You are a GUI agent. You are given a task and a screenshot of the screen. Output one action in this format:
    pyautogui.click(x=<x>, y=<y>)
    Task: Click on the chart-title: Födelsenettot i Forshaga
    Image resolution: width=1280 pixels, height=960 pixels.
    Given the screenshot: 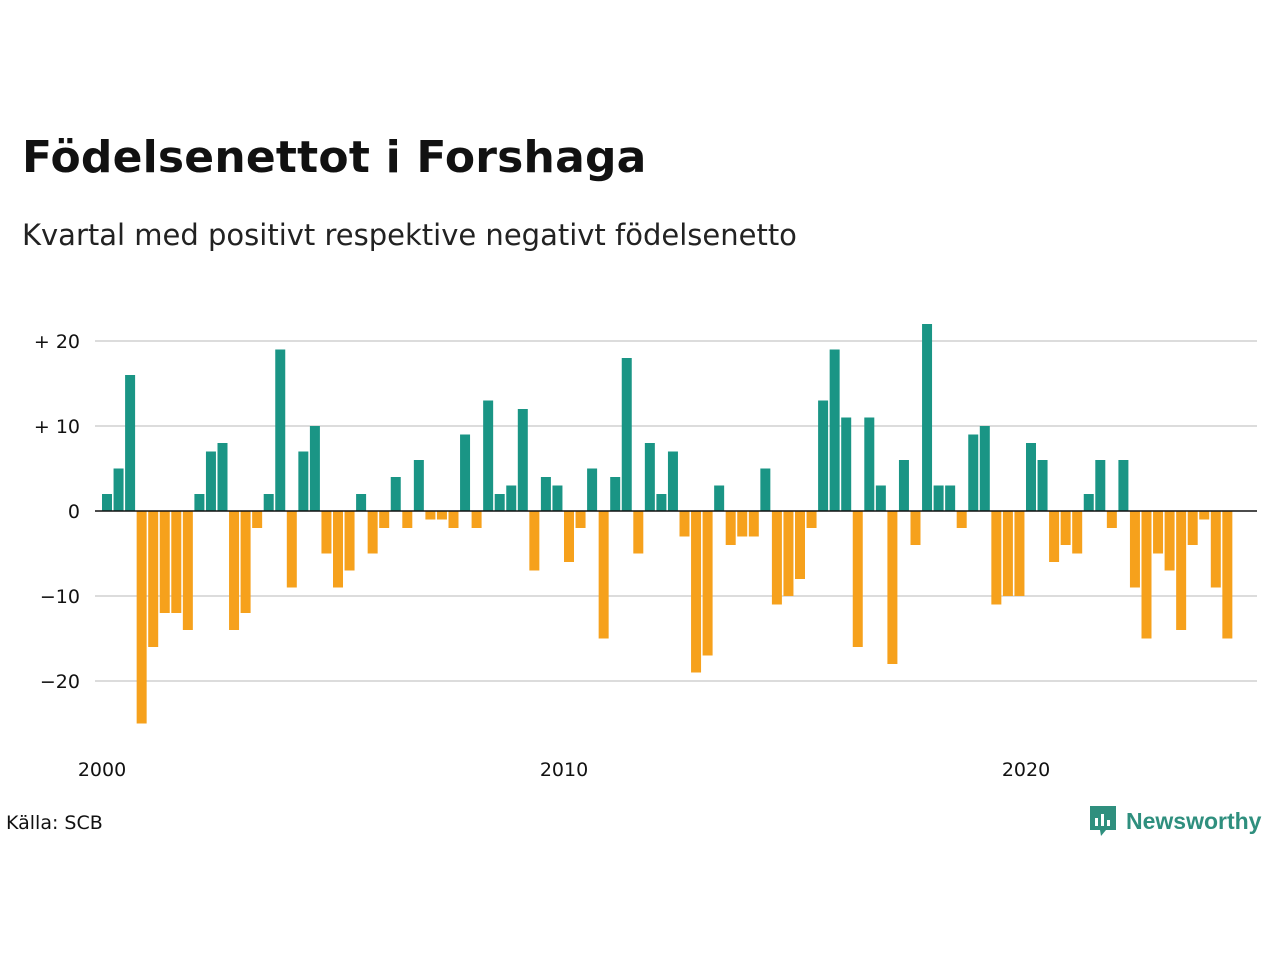 What is the action you would take?
    pyautogui.click(x=334, y=157)
    